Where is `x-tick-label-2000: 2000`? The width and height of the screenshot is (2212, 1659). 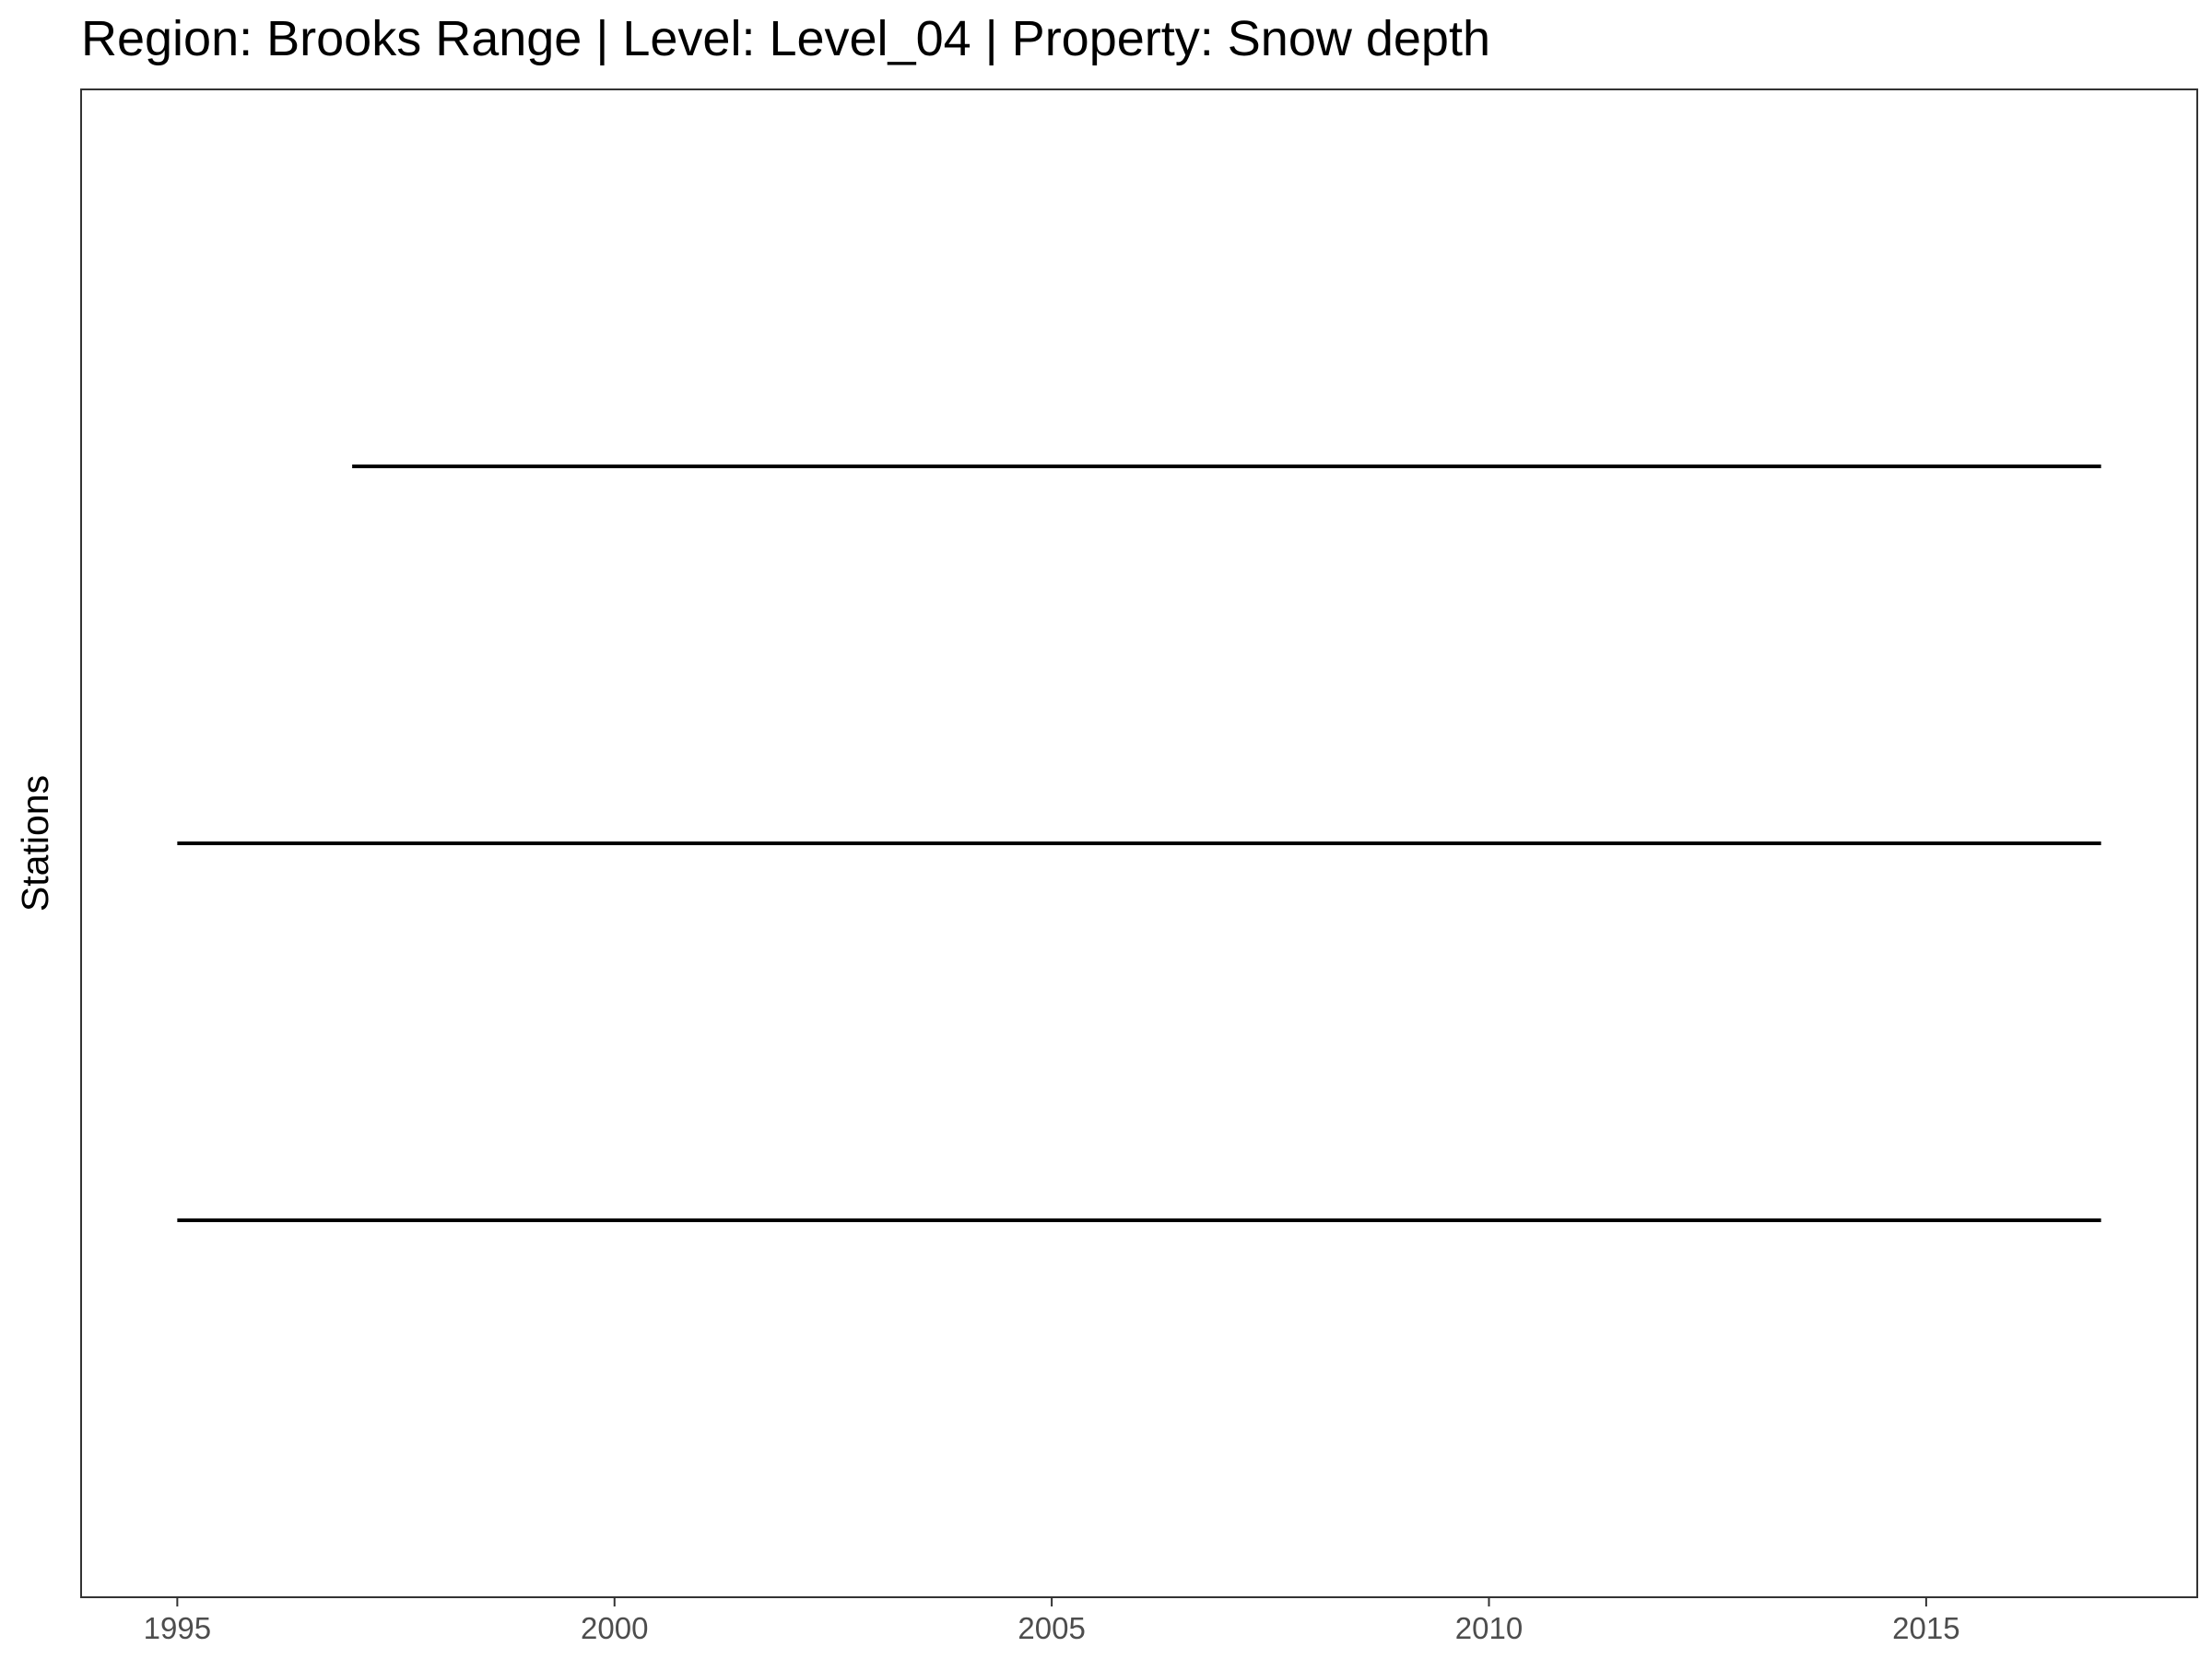
x-tick-label-2000: 2000 is located at coordinates (614, 1628).